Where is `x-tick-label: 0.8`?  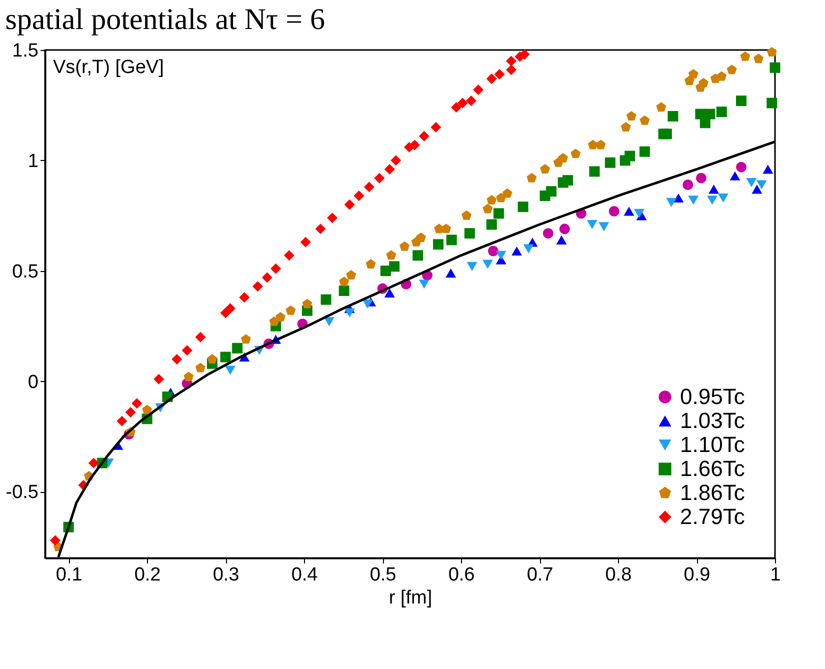 x-tick-label: 0.8 is located at coordinates (618, 575).